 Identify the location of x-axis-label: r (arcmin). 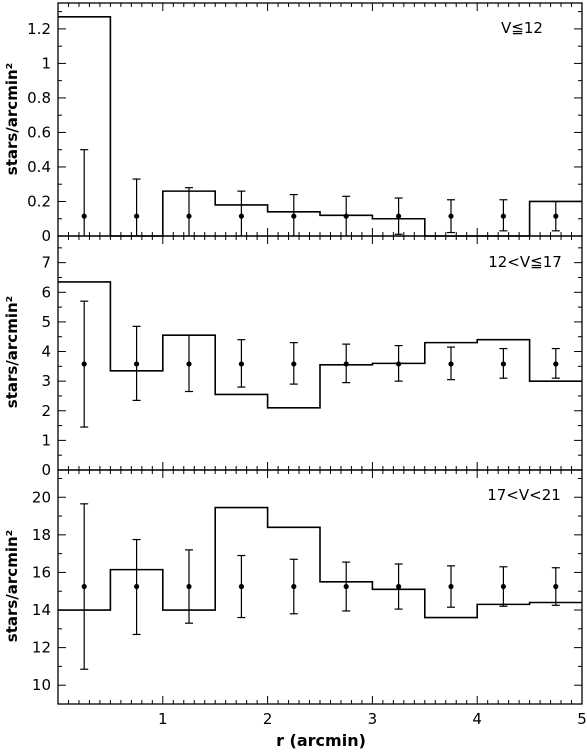
(321, 740).